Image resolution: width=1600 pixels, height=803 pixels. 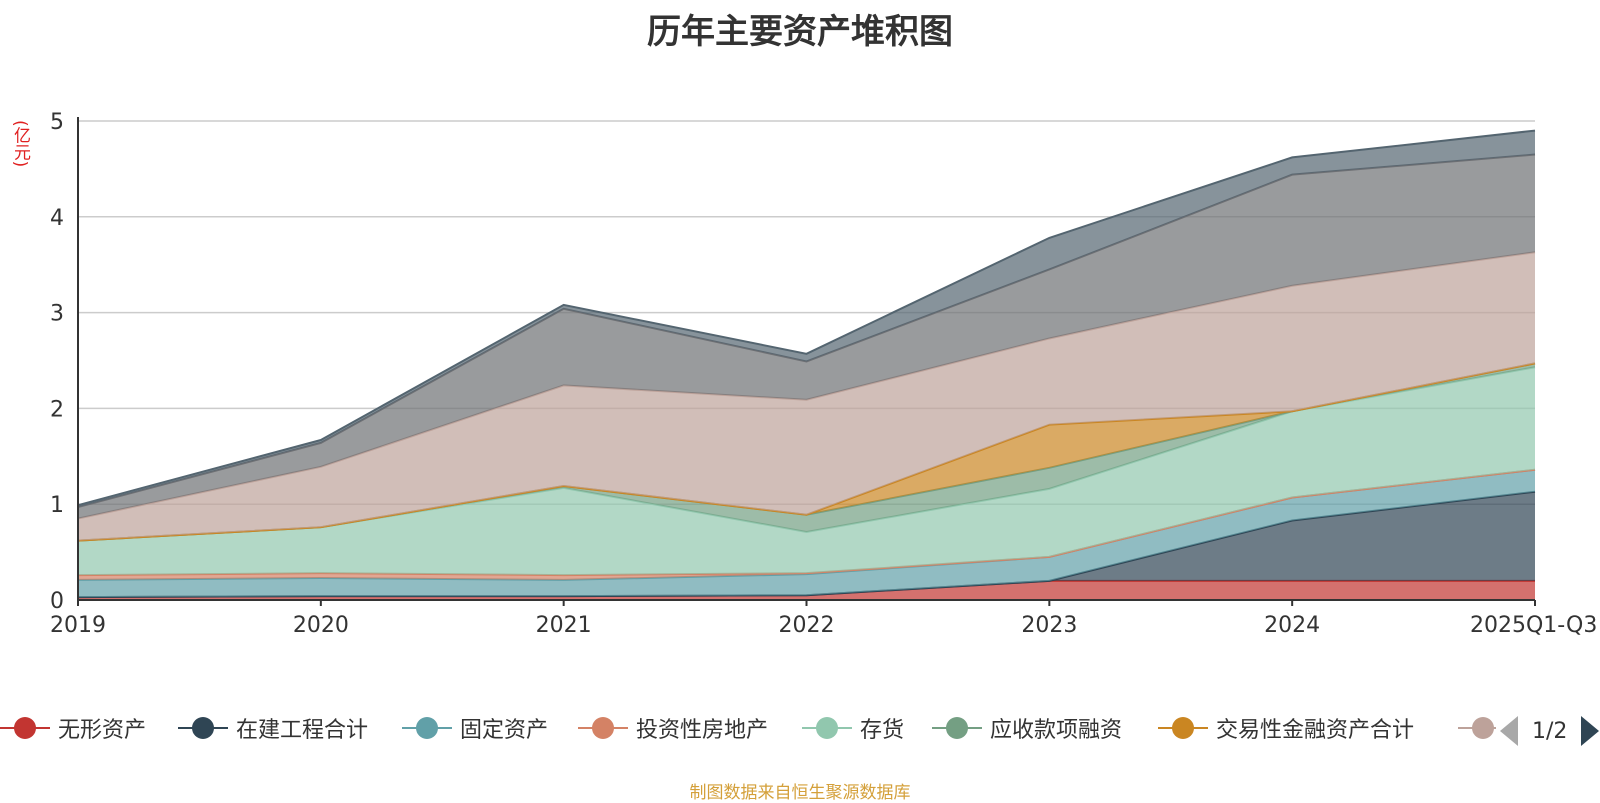 What do you see at coordinates (57, 409) in the screenshot?
I see `y-tick-label: 2` at bounding box center [57, 409].